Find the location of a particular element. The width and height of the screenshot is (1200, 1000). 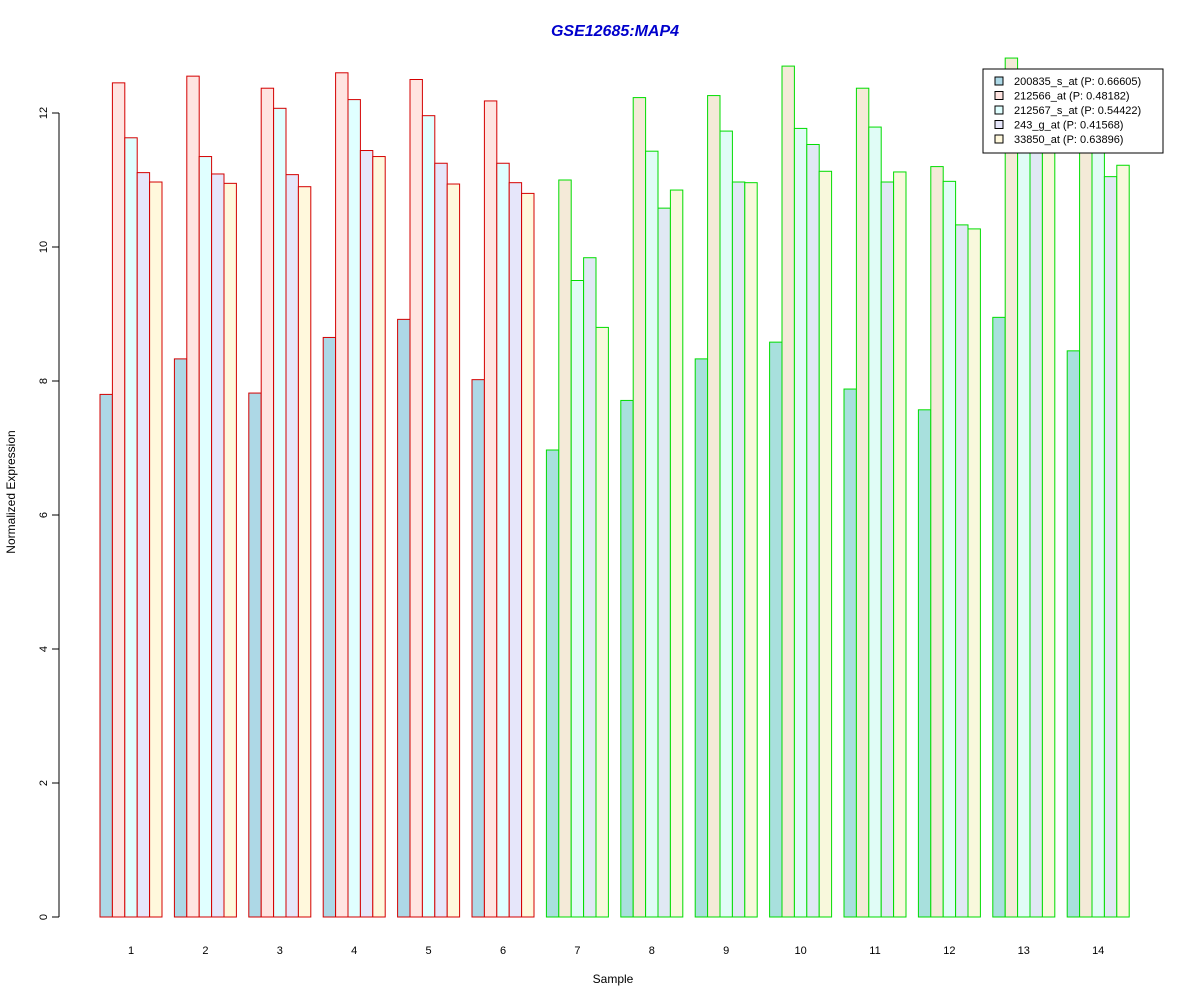

x-axis-label: Sample is located at coordinates (613, 979).